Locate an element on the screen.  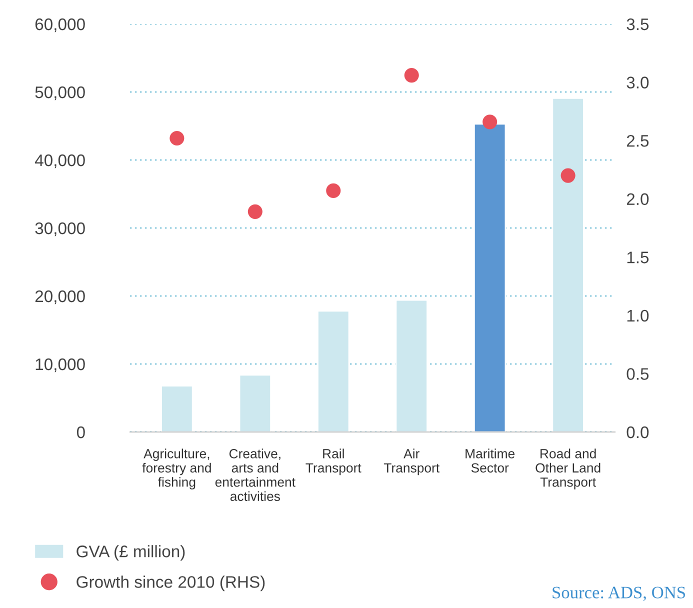
x-tick-label: Creative, arts and entertainment activities is located at coordinates (255, 474).